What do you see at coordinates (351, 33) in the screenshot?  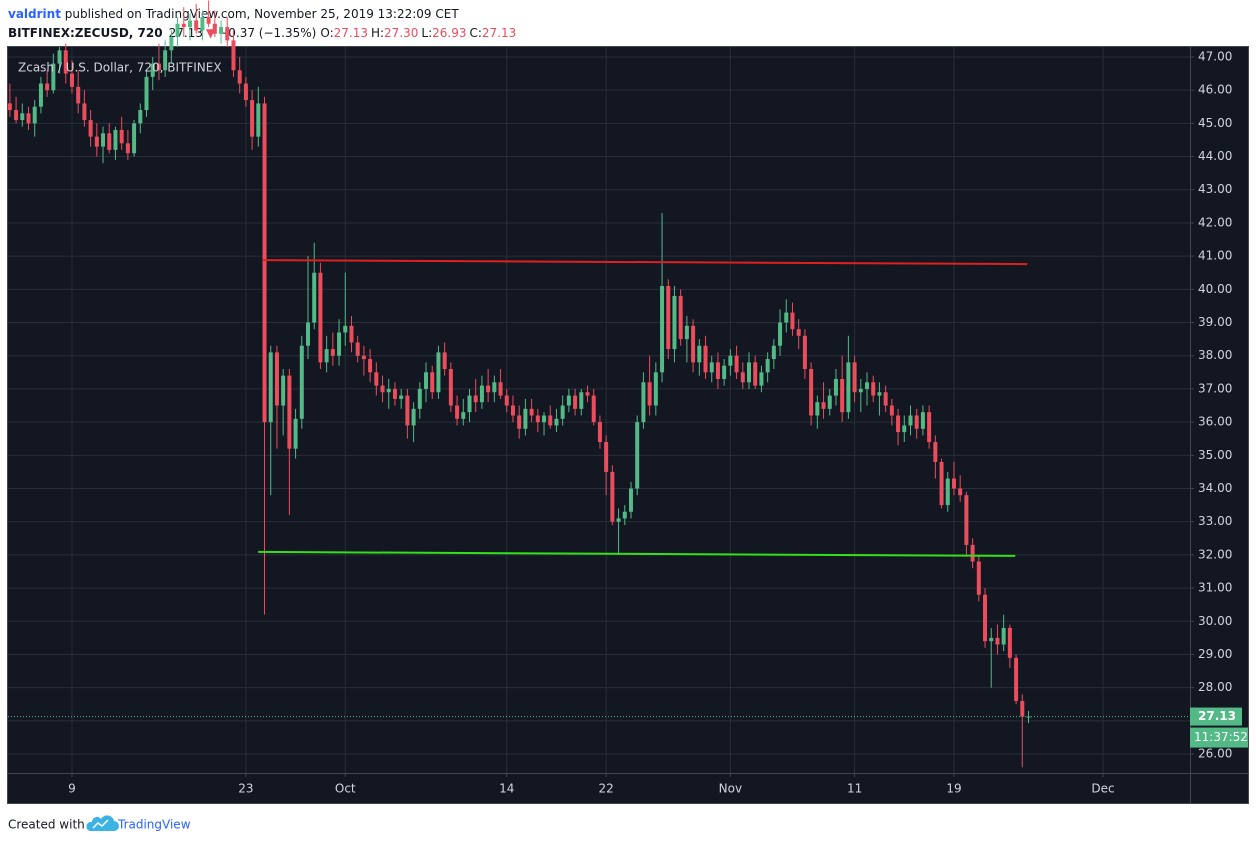 I see `o-value: 27.13` at bounding box center [351, 33].